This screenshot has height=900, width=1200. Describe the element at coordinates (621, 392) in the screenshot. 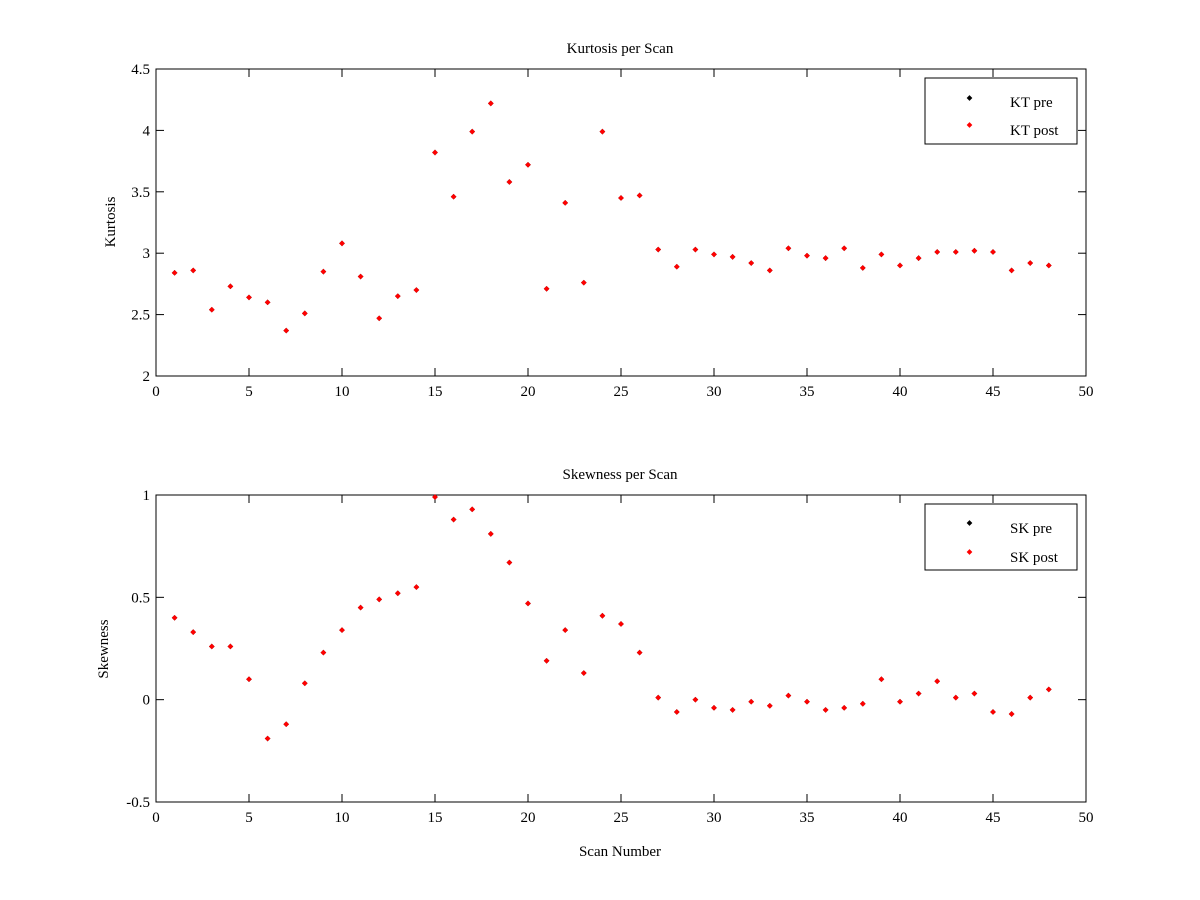

I see `kurtosis-x-tick-label: 25` at that location.